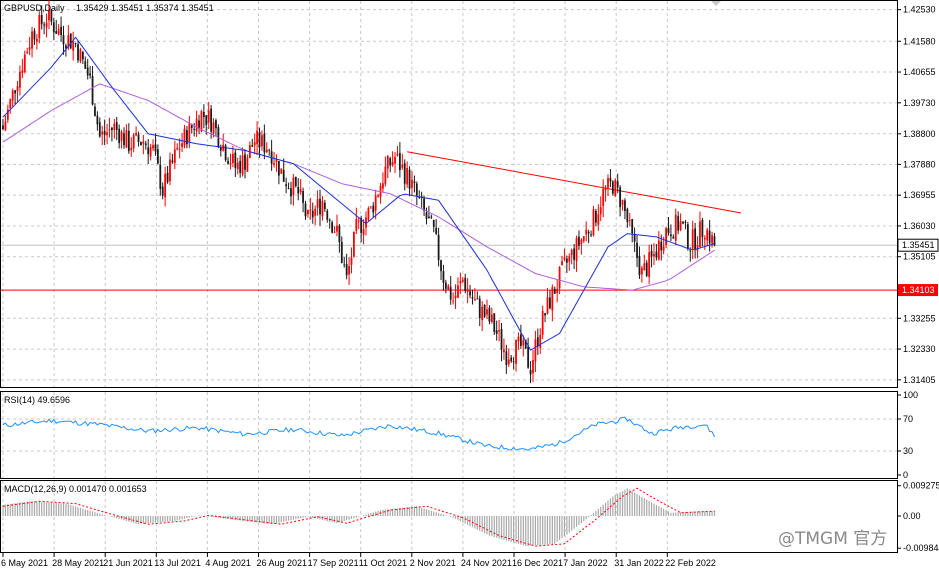 This screenshot has width=939, height=574. I want to click on price-tick-label: 1.36955, so click(919, 195).